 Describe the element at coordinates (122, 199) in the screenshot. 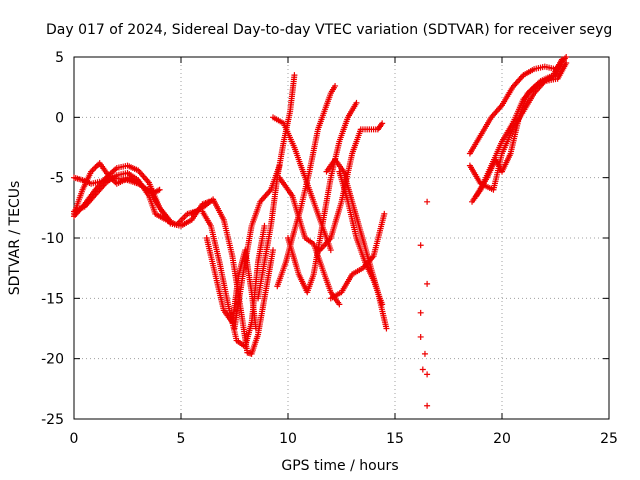

I see `series-arc-early-d` at that location.